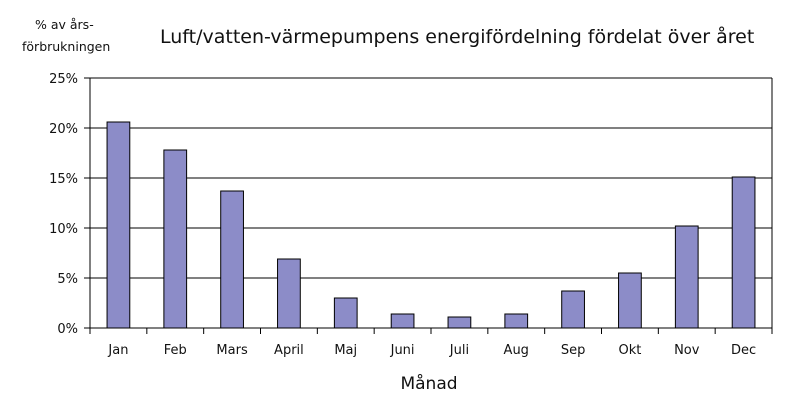 This screenshot has width=805, height=403. What do you see at coordinates (459, 350) in the screenshot?
I see `x-tick-label: Juli` at bounding box center [459, 350].